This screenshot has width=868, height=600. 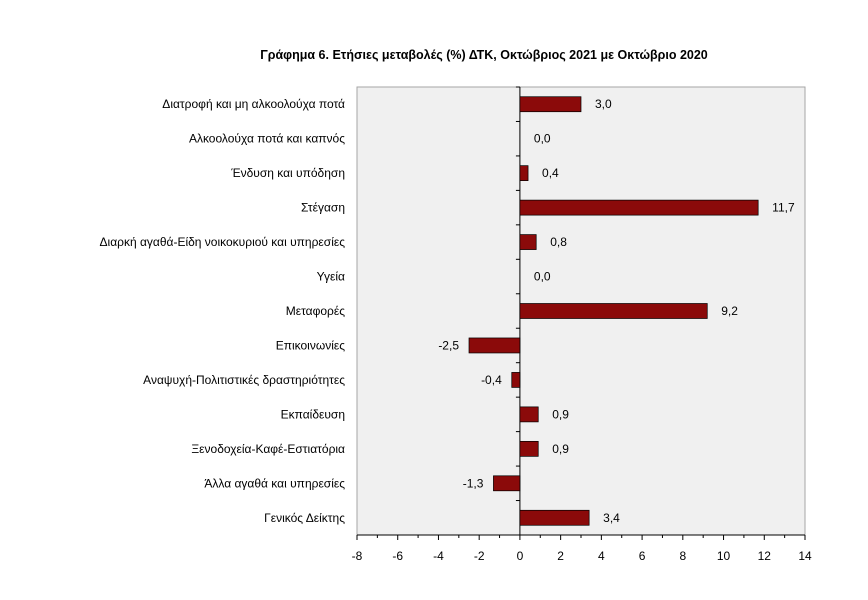 What do you see at coordinates (479, 556) in the screenshot?
I see `x-tick-label: -2` at bounding box center [479, 556].